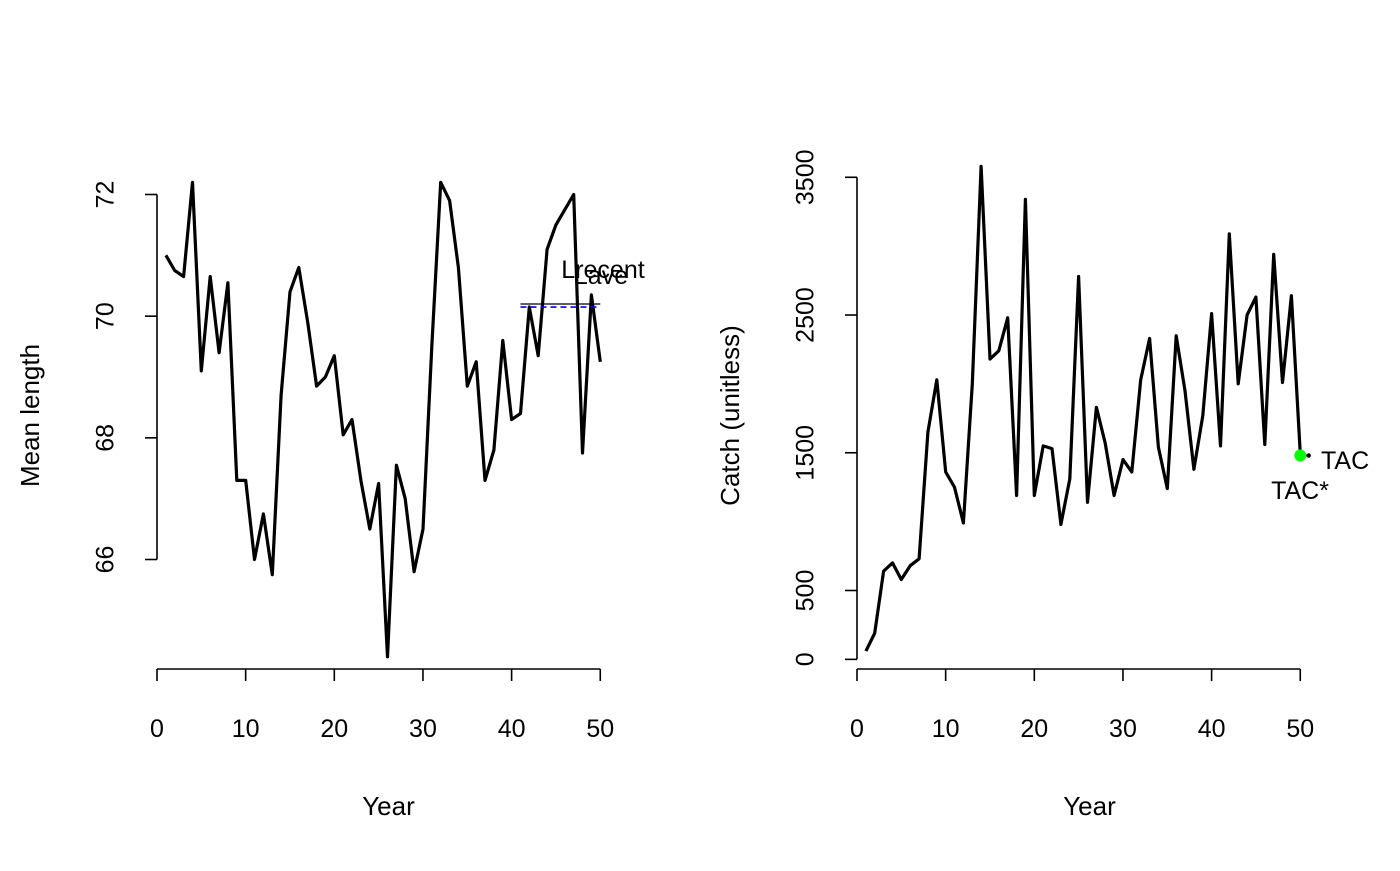 The image size is (1400, 871). Describe the element at coordinates (806, 177) in the screenshot. I see `y-tick-label: 3500` at that location.